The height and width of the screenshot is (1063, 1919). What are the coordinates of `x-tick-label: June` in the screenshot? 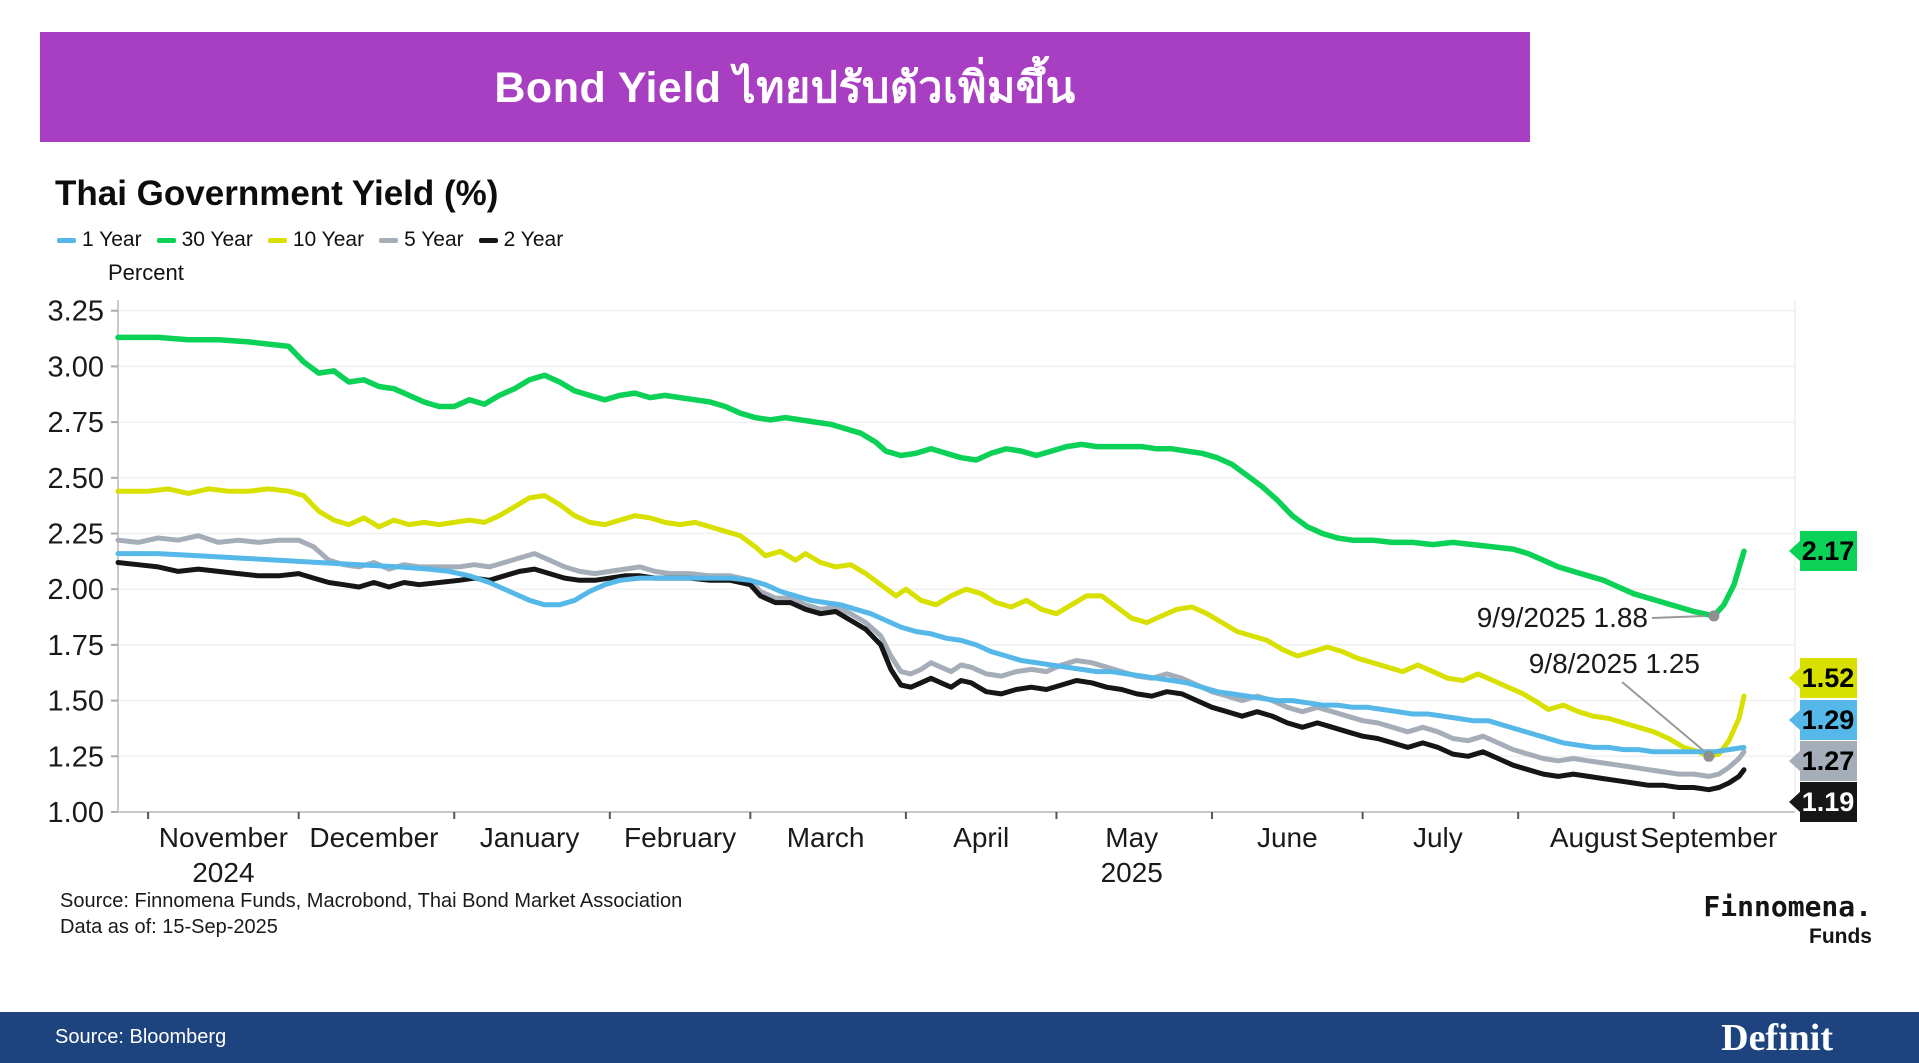 It's located at (1287, 837).